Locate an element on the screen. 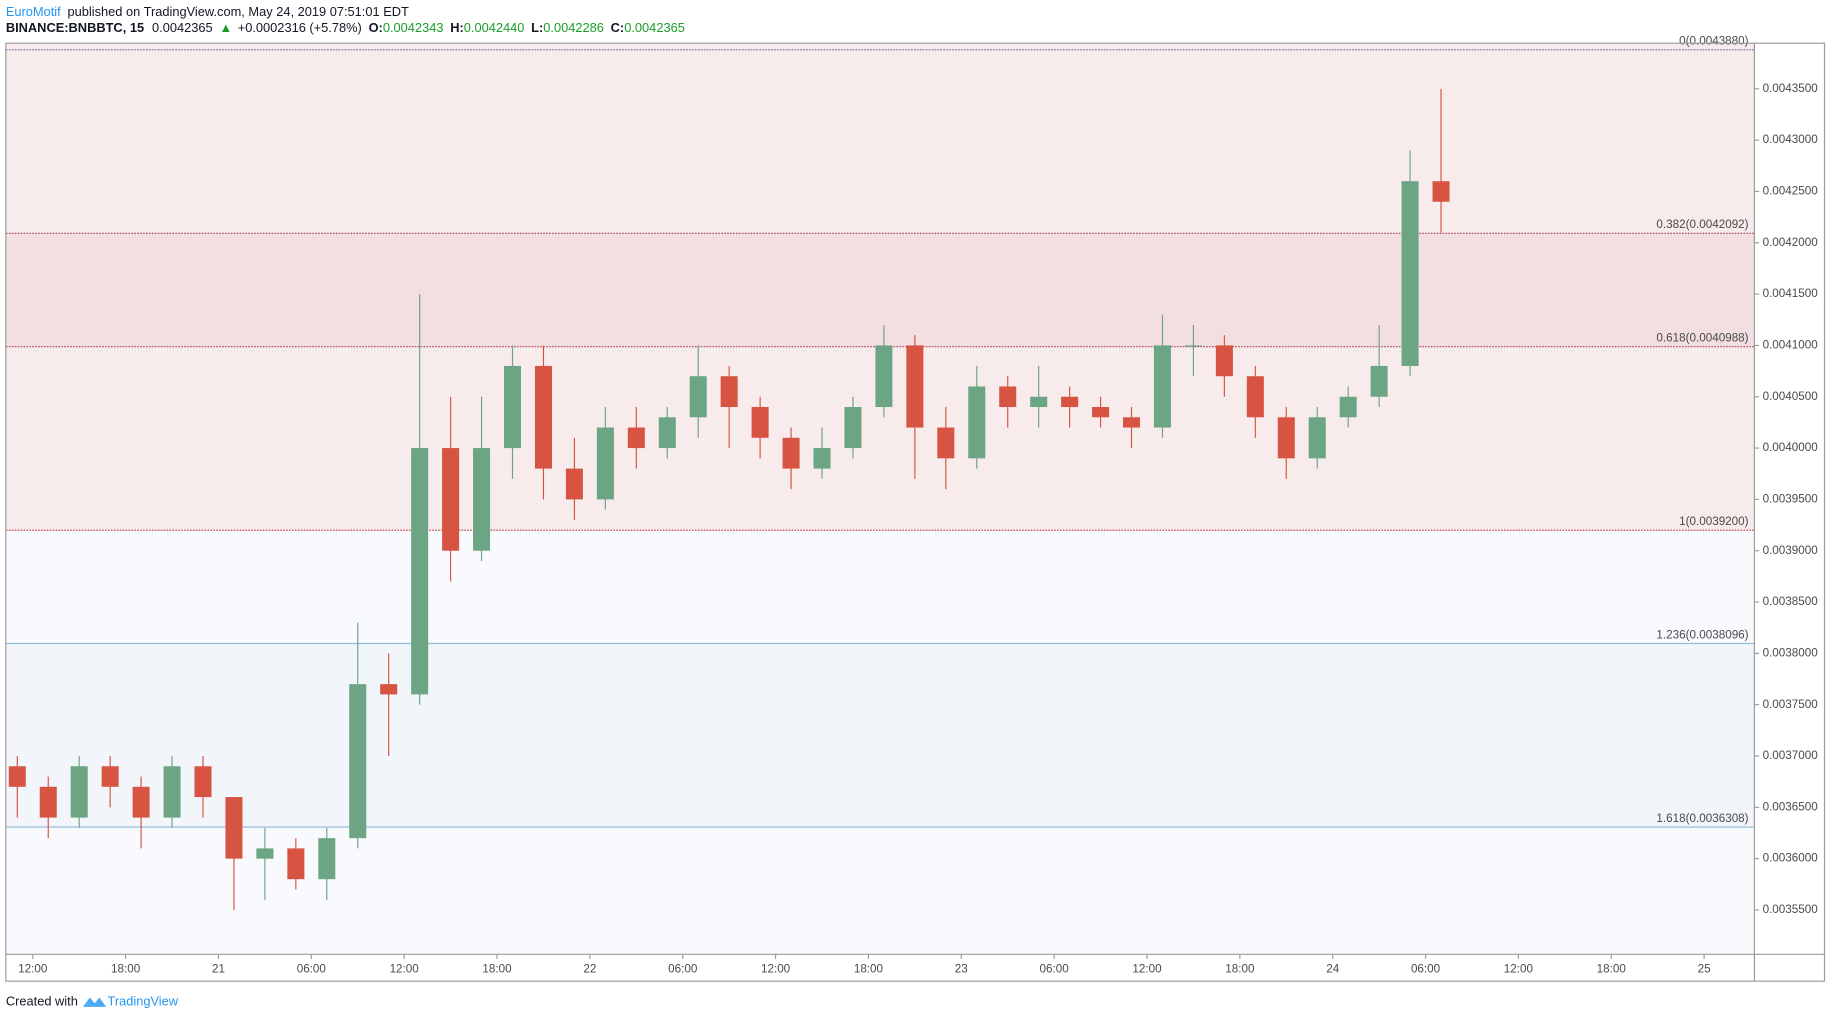 This screenshot has height=1018, width=1828. y-tick-label: 0.0043000 is located at coordinates (1791, 139).